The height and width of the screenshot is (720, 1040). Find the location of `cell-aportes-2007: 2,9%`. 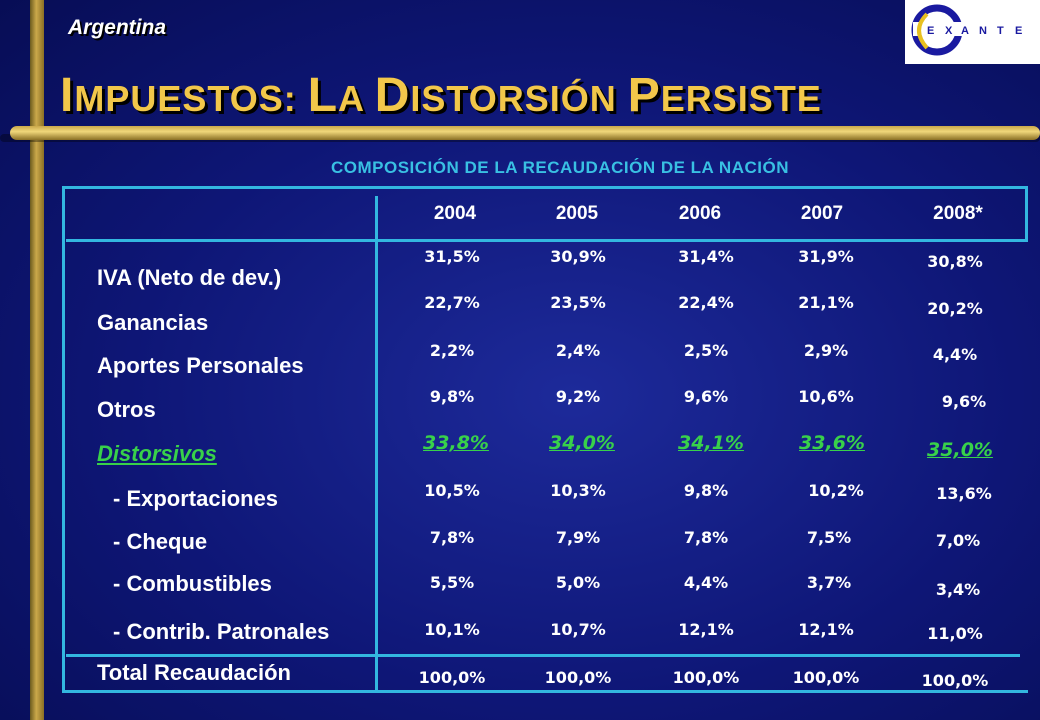

cell-aportes-2007: 2,9% is located at coordinates (826, 350).